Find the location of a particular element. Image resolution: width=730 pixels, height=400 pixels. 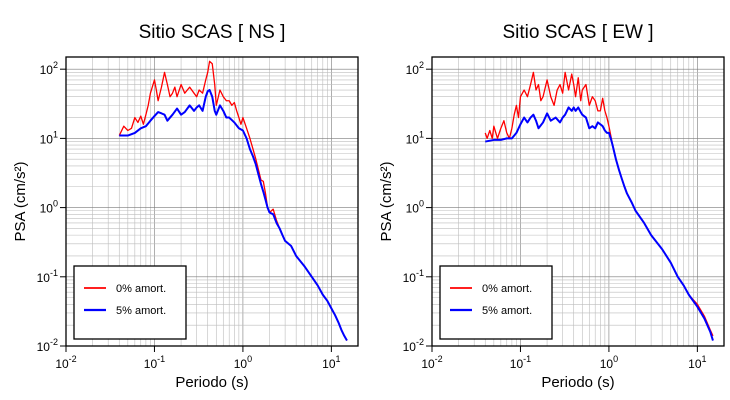

chart-title: Sitio SCAS [ EW ] is located at coordinates (578, 32).